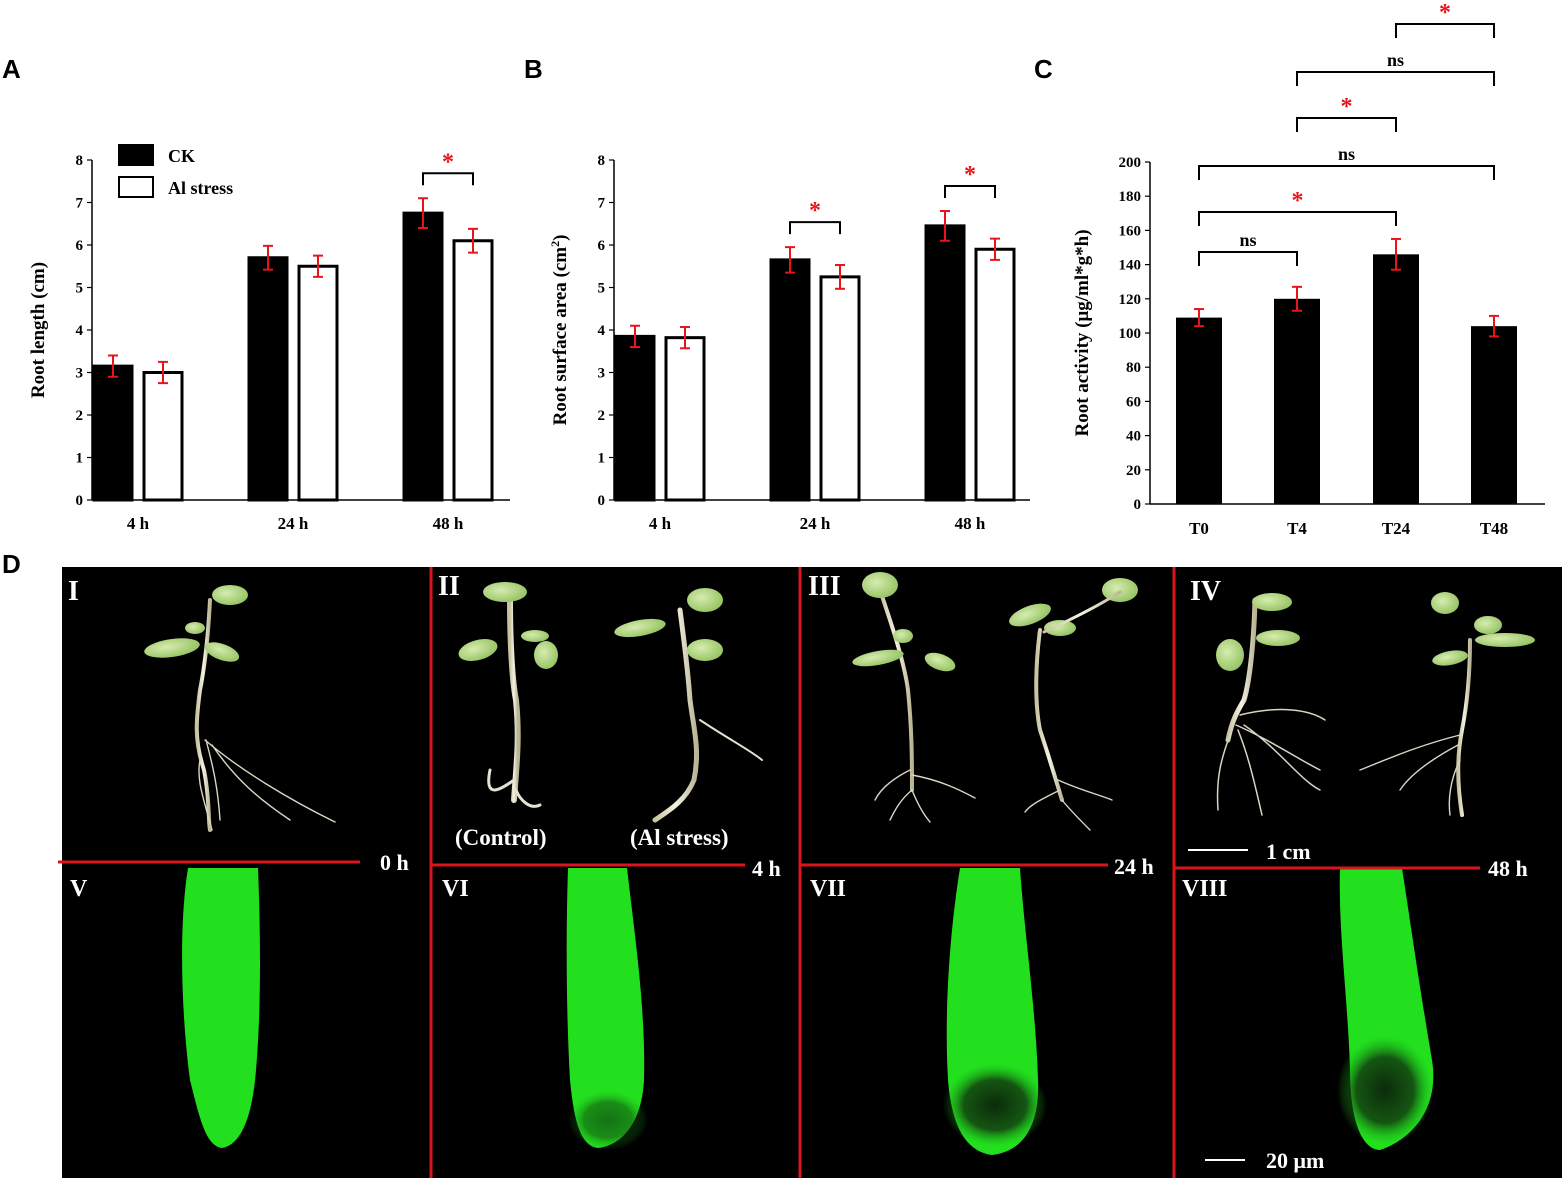 This screenshot has width=1565, height=1180. What do you see at coordinates (181, 156) in the screenshot?
I see `legend-label-ck: CK` at bounding box center [181, 156].